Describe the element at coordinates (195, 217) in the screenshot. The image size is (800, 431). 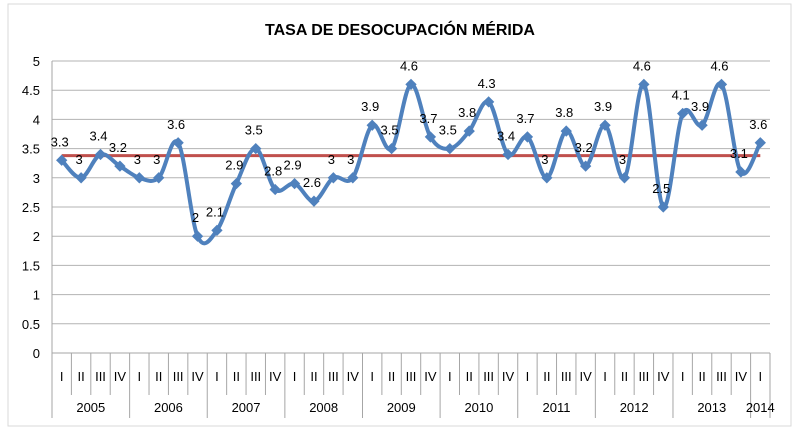
I see `data-label: 2` at that location.